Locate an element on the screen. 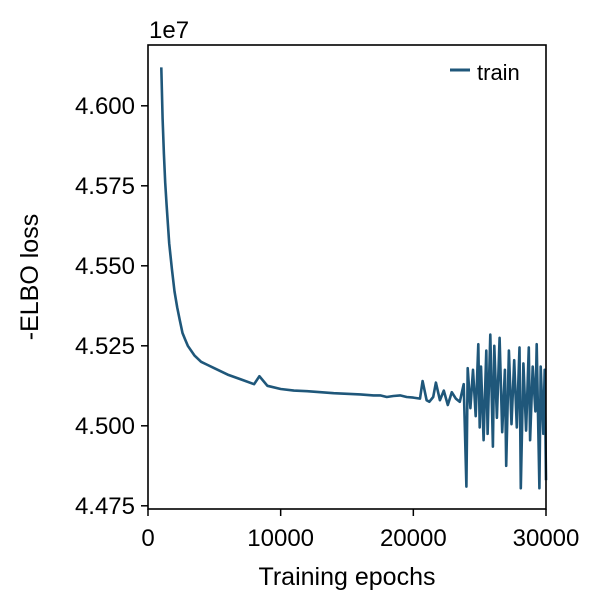 This screenshot has width=606, height=607. y-tick-label: 4.525 is located at coordinates (105, 346).